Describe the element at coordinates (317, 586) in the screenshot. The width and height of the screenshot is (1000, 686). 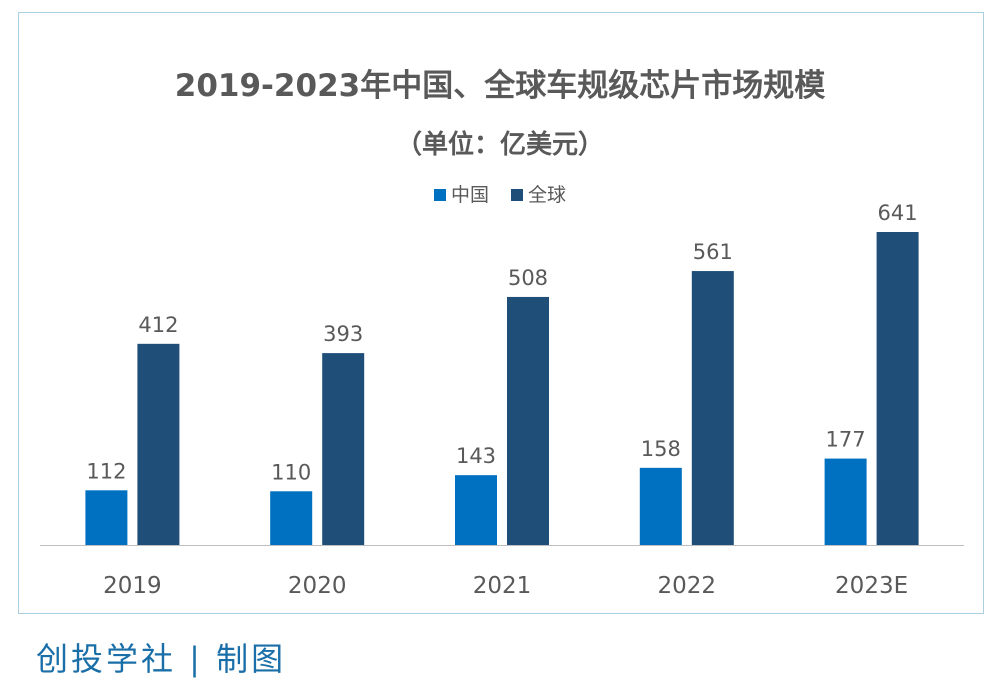
I see `x-tick-label-2020: 2020` at that location.